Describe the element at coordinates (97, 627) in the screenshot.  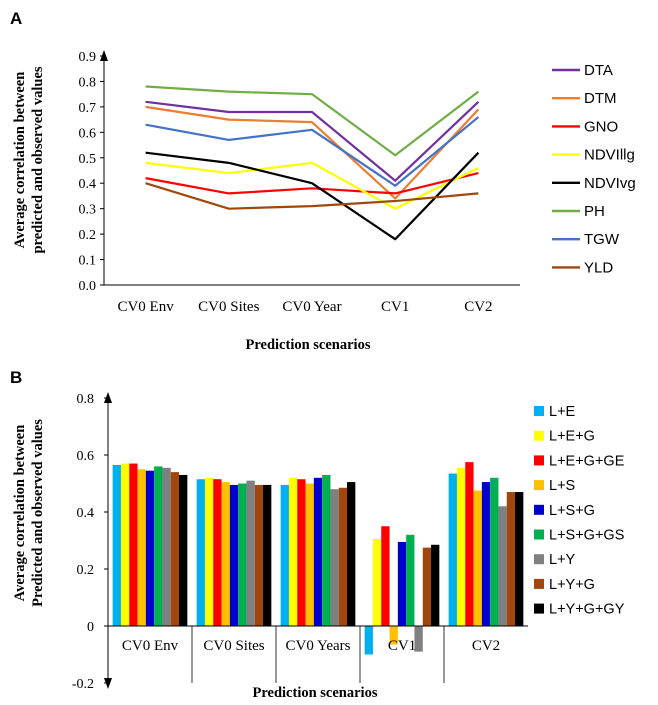
I see `panel-b-y-tick: 0` at that location.